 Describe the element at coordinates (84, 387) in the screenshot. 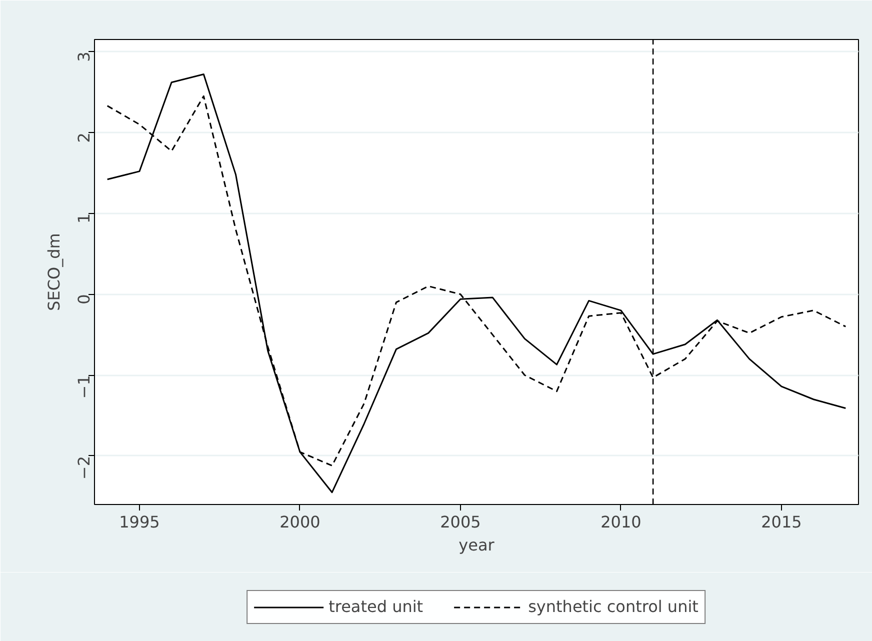

I see `y-tick-label: −1` at that location.